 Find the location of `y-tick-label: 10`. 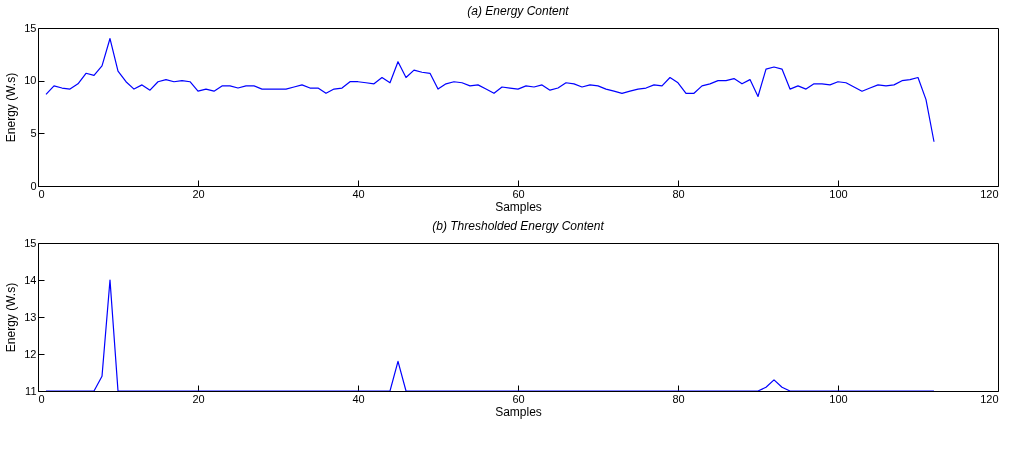

y-tick-label: 10 is located at coordinates (30, 80).